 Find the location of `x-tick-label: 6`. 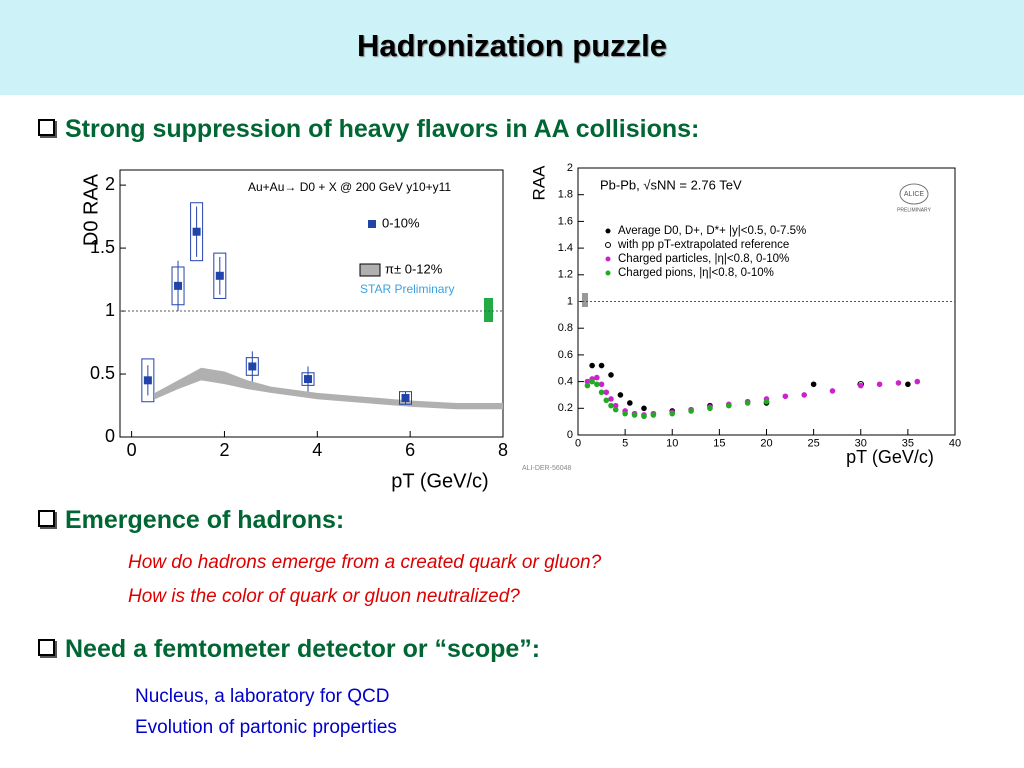

x-tick-label: 6 is located at coordinates (410, 450).